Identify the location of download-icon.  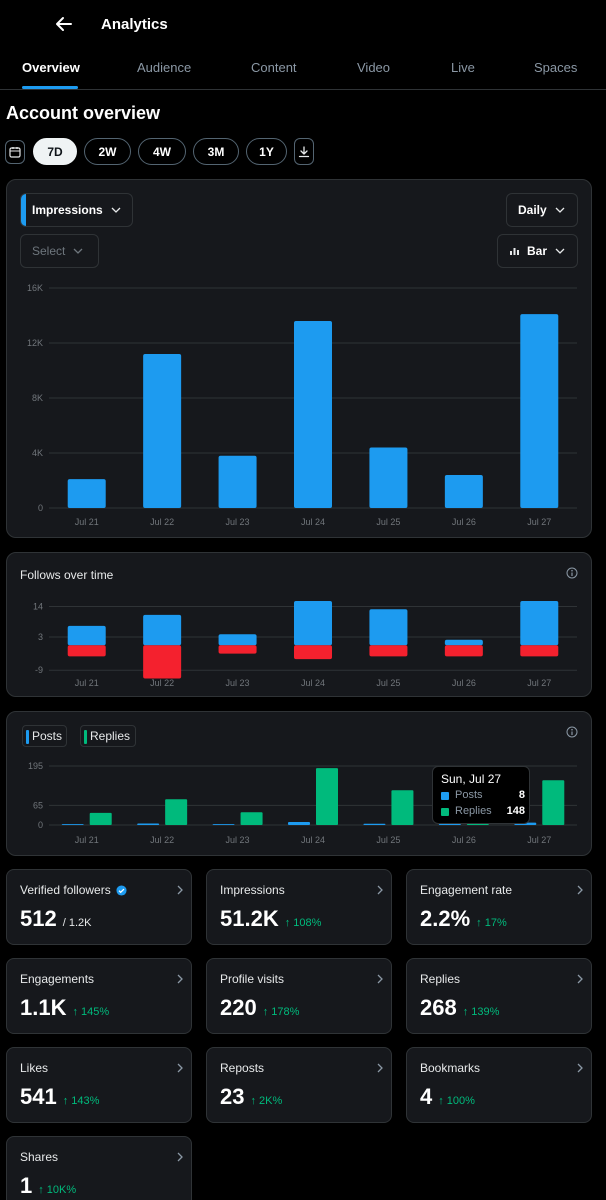
(304, 151).